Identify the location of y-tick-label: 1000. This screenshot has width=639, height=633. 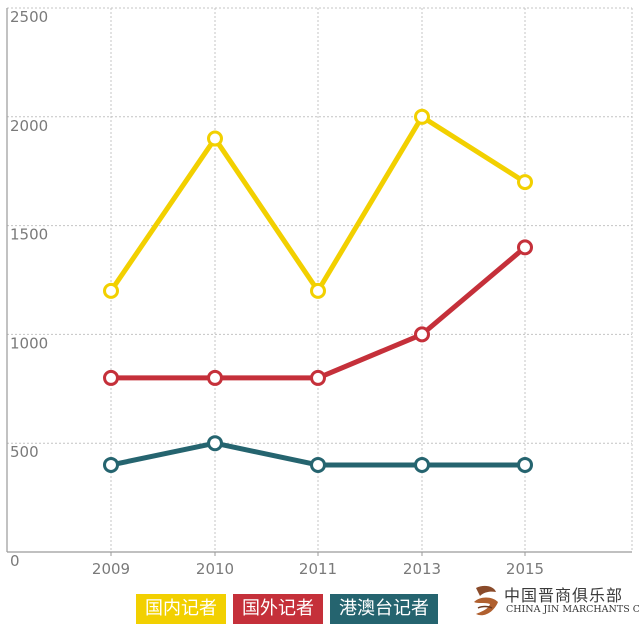
(29, 343).